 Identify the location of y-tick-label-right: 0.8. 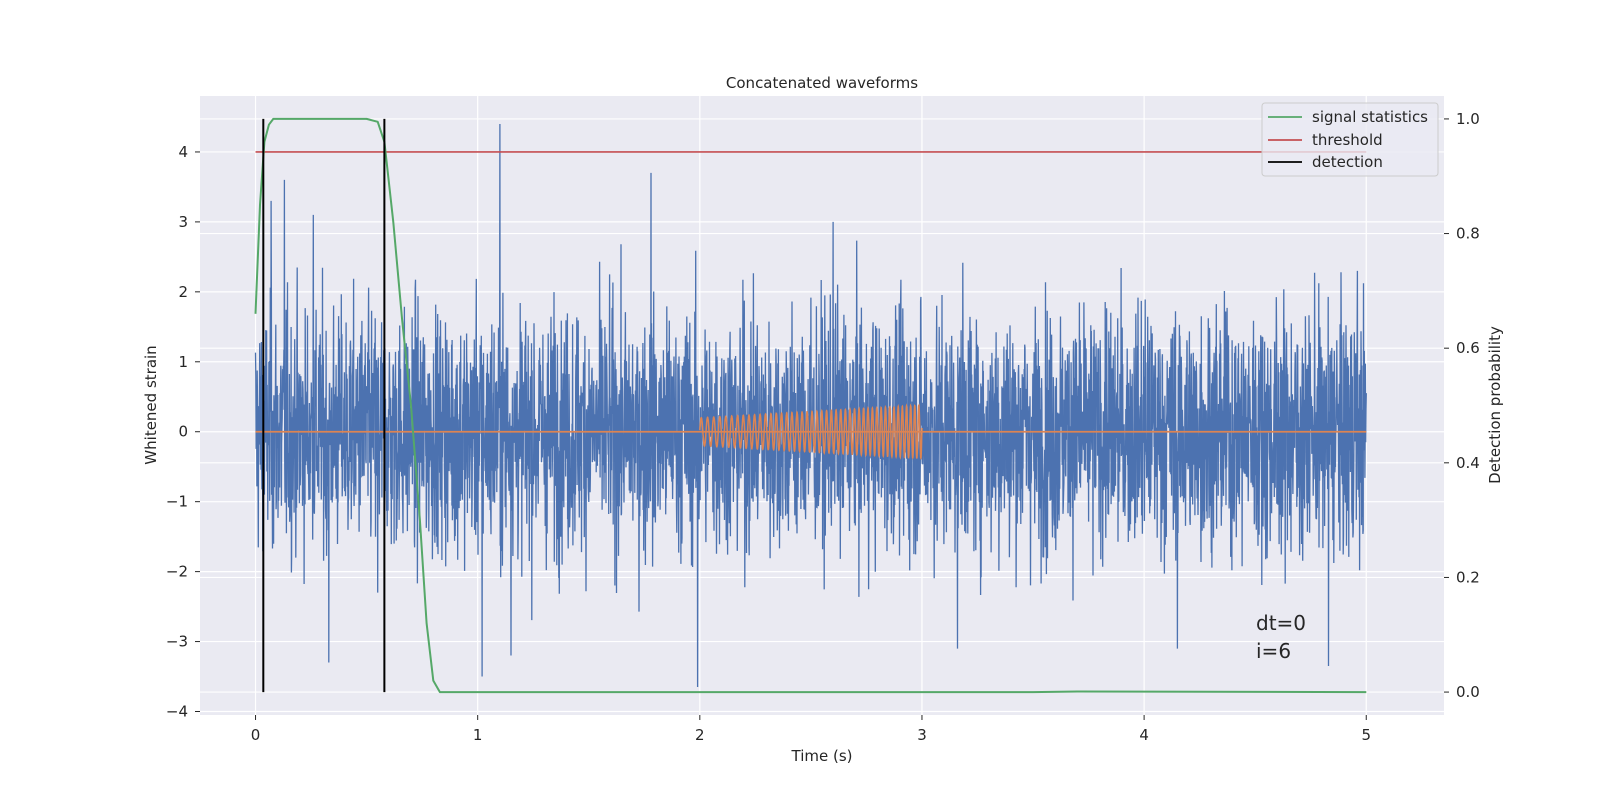
(1468, 234).